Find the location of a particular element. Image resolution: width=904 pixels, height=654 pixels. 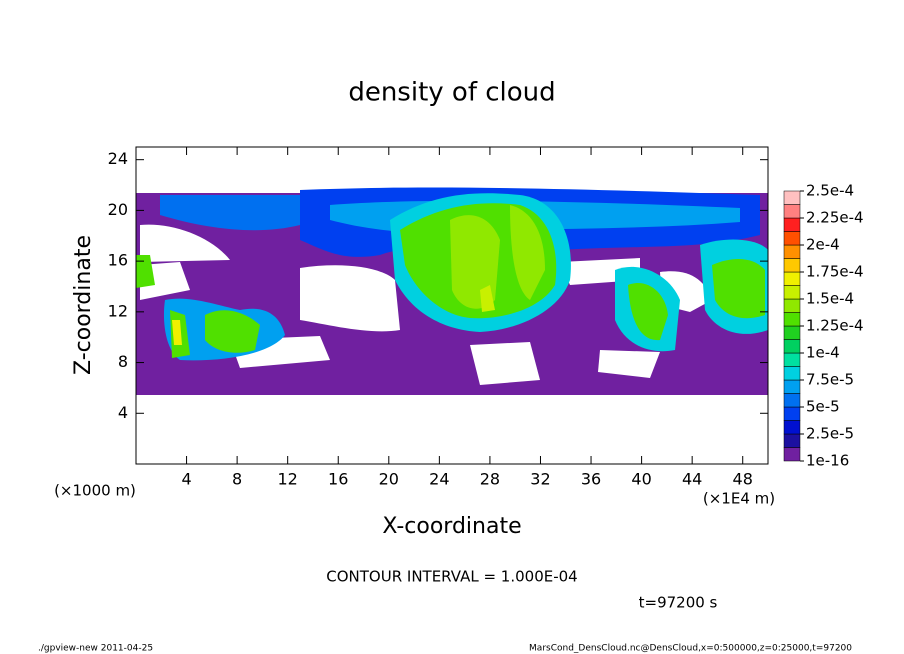

colorbar-label: 1.5e-4 is located at coordinates (830, 299).